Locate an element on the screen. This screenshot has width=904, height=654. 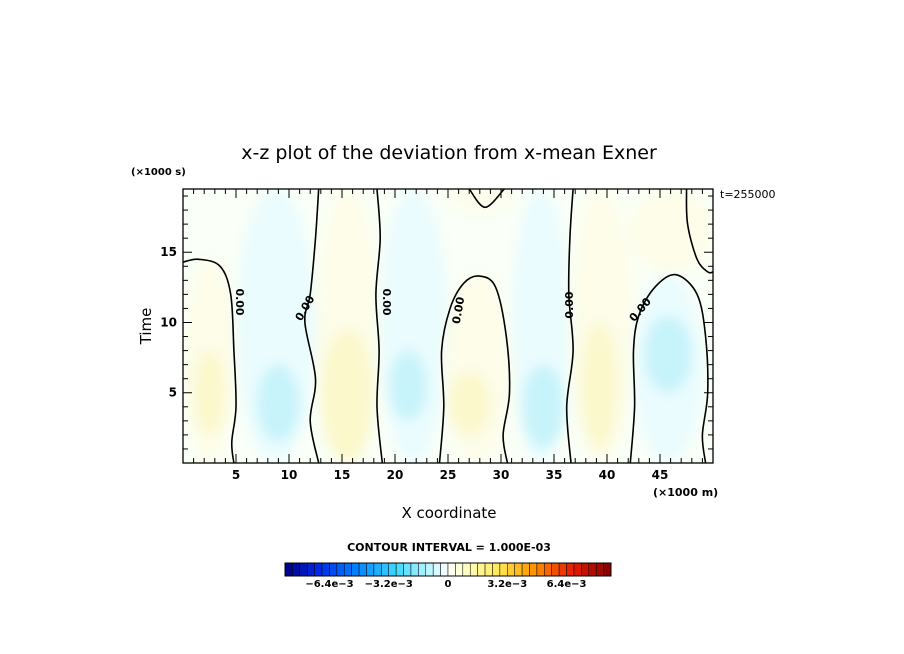
x-tick-label: 5 is located at coordinates (236, 475).